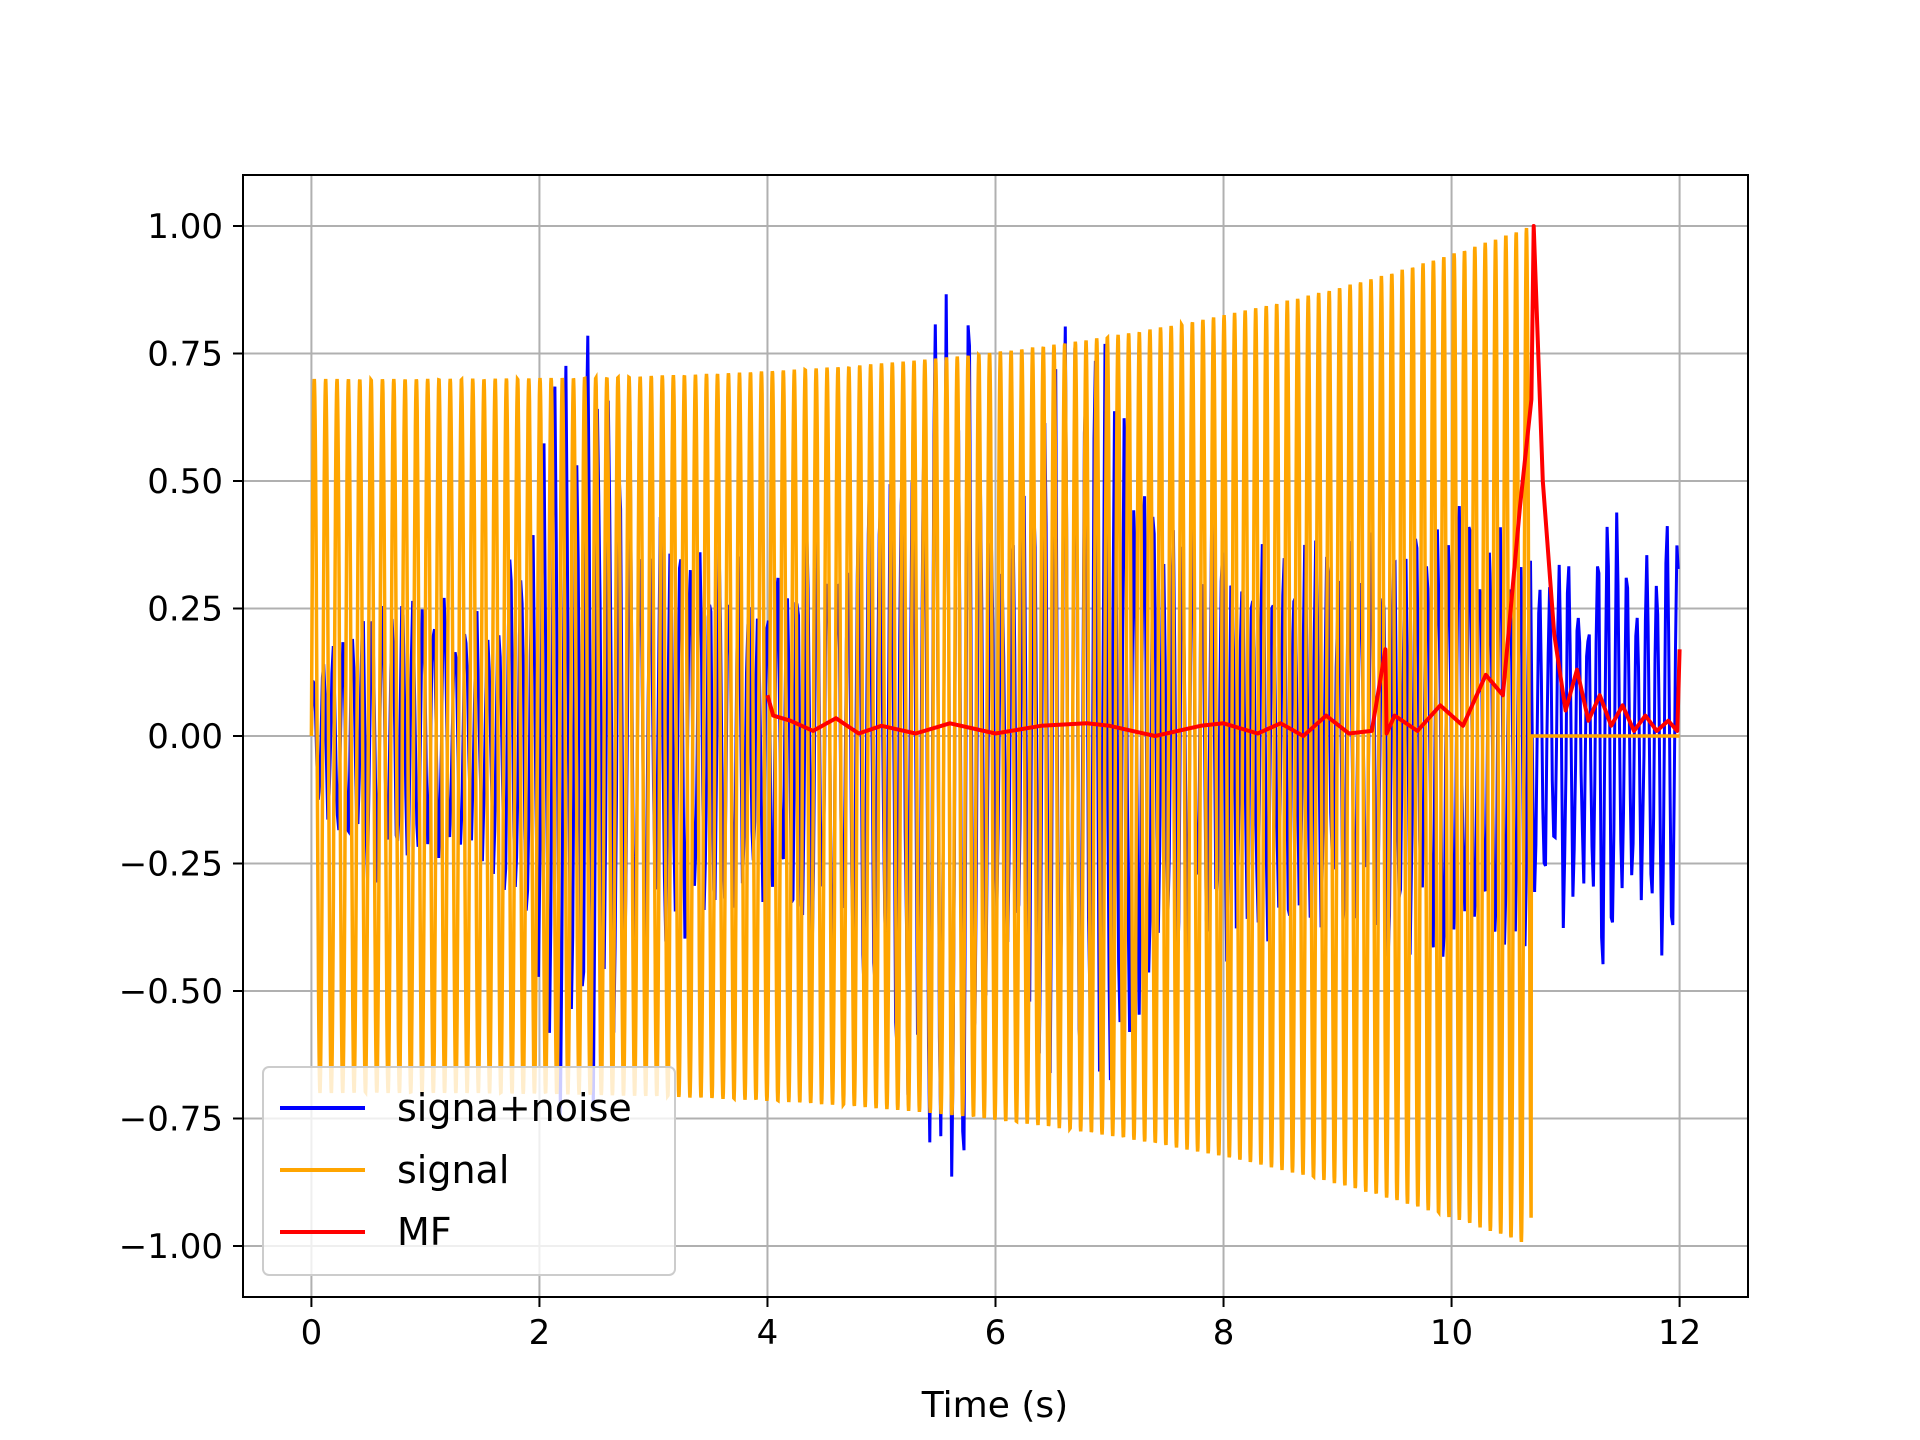  I want to click on y-tick-label: 0.50, so click(185, 482).